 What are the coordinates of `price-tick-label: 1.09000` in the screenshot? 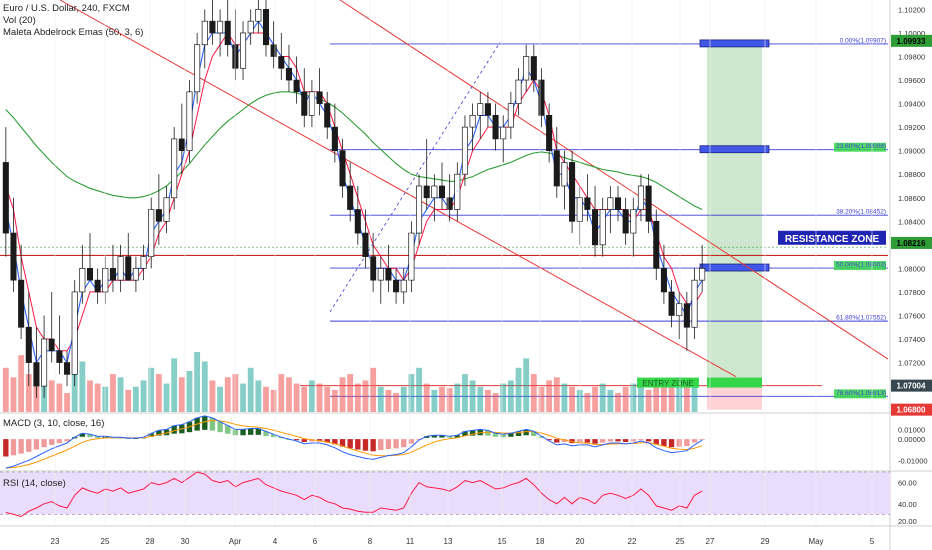 It's located at (911, 151).